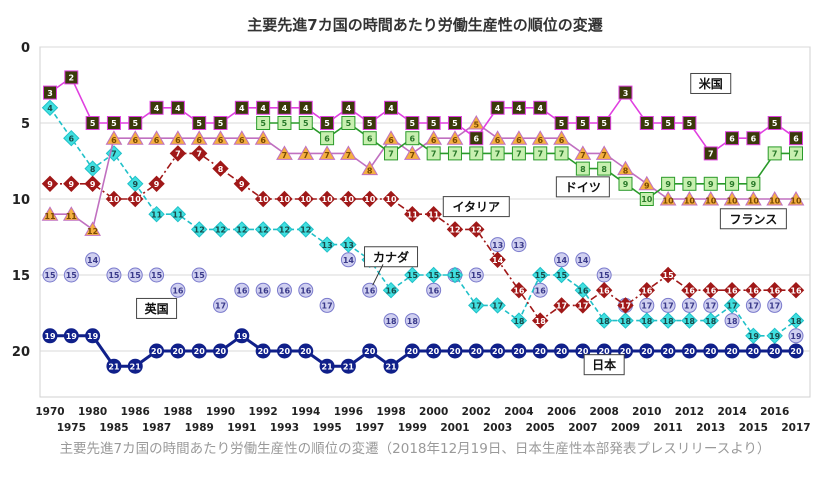 The height and width of the screenshot is (491, 820). What do you see at coordinates (156, 428) in the screenshot?
I see `x-tick-label: 1987` at bounding box center [156, 428].